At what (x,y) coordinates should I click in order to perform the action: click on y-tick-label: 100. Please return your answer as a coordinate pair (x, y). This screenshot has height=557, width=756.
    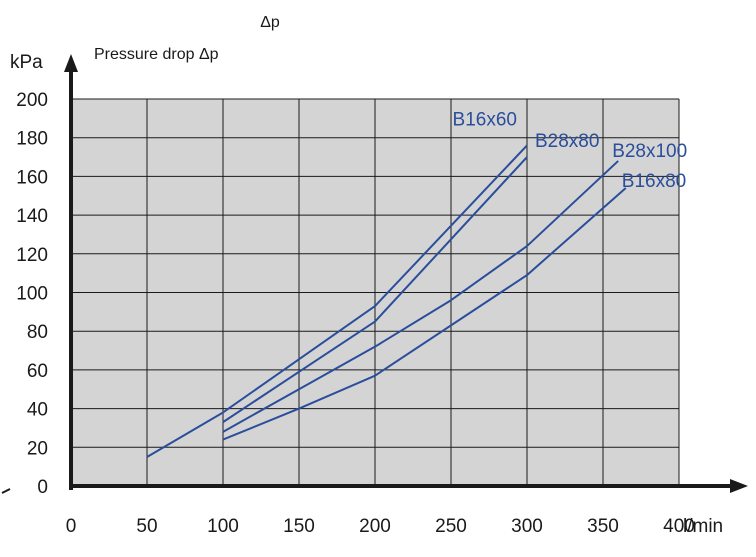
    Looking at the image, I should click on (32, 294).